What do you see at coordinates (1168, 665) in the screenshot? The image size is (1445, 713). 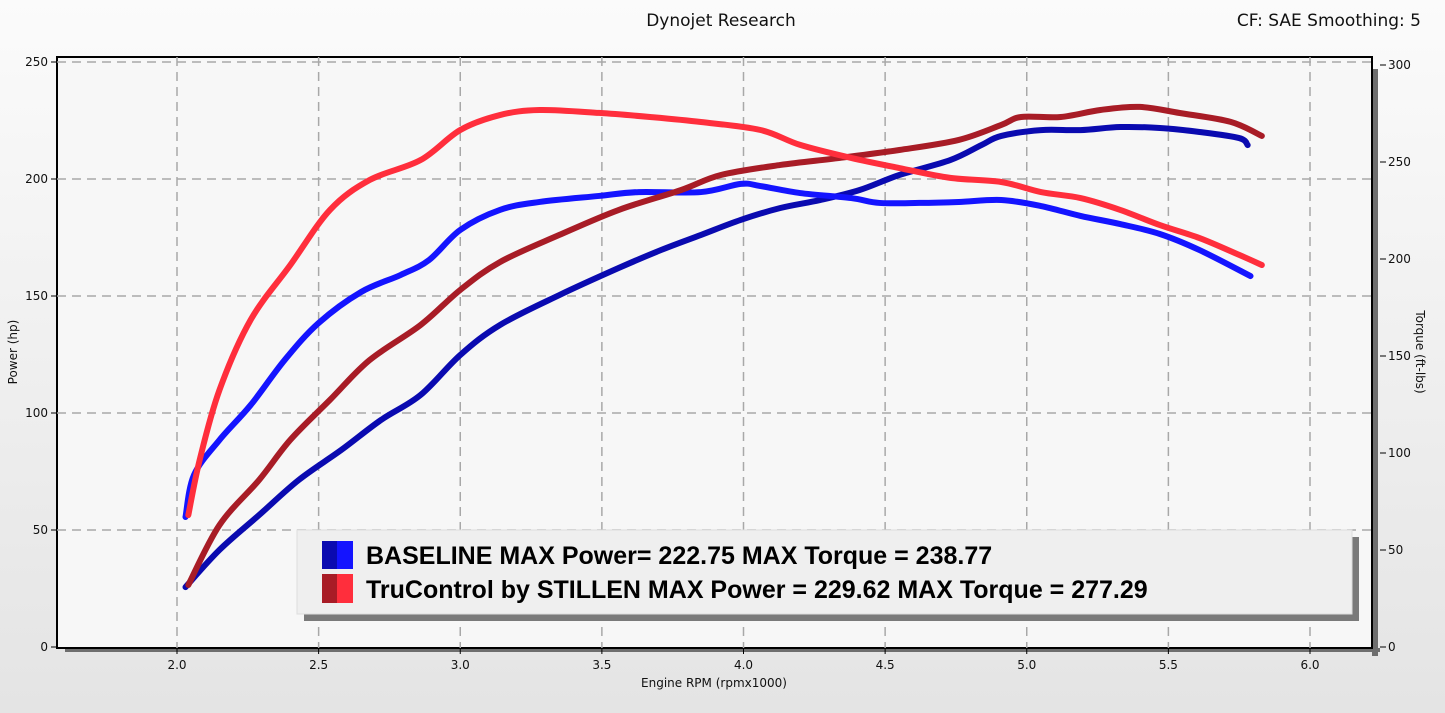 I see `x-tick-label: 5.5` at bounding box center [1168, 665].